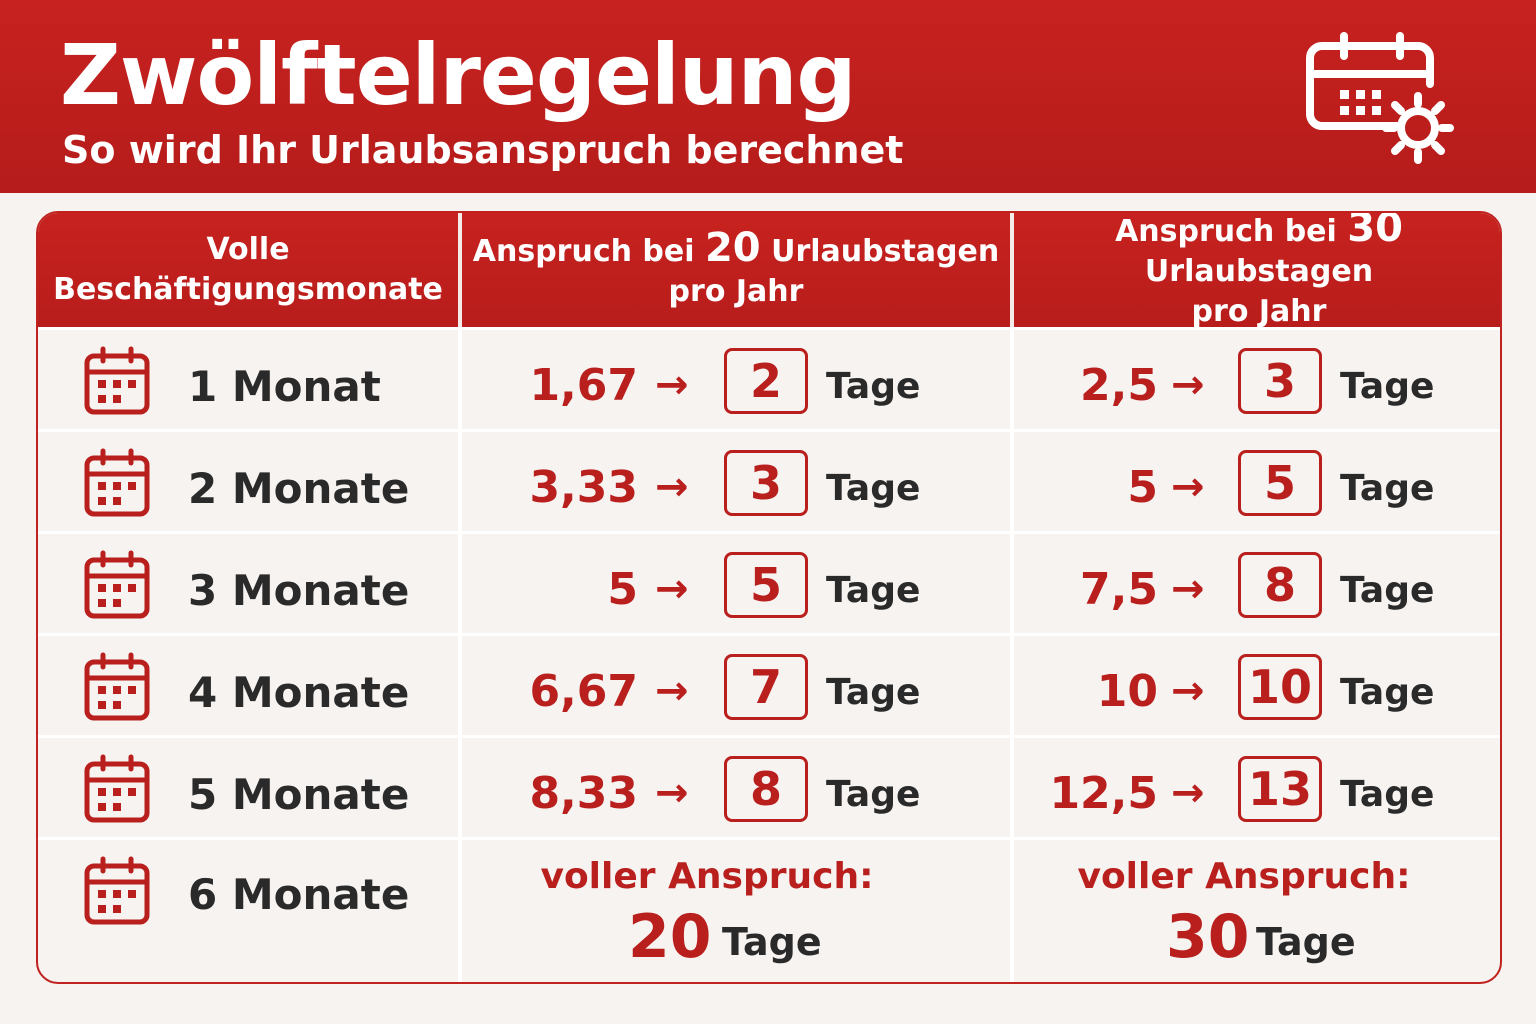  What do you see at coordinates (1259, 270) in the screenshot?
I see `column-header-30-days: Anspruch bei 30 Urlaubstagen pro Jahr` at bounding box center [1259, 270].